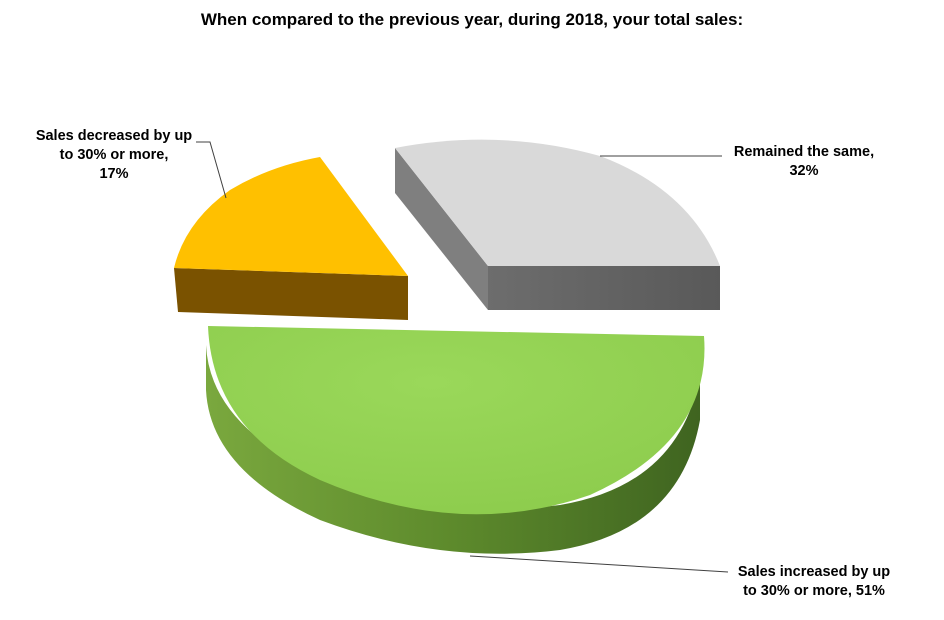 This screenshot has height=620, width=944. What do you see at coordinates (814, 572) in the screenshot?
I see `label-increased-line1: Sales increased by up` at bounding box center [814, 572].